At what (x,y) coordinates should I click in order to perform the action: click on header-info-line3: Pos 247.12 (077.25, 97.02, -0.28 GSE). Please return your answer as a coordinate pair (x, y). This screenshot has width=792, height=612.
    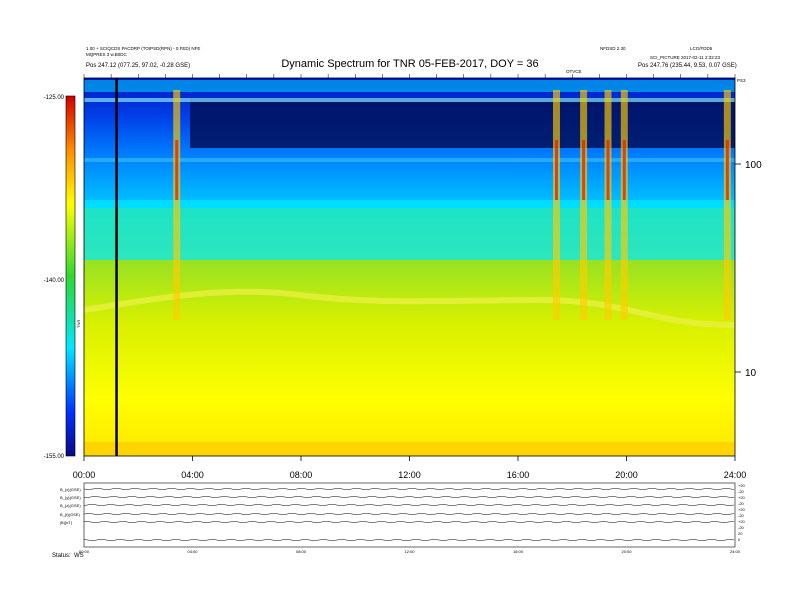
    Looking at the image, I should click on (138, 66).